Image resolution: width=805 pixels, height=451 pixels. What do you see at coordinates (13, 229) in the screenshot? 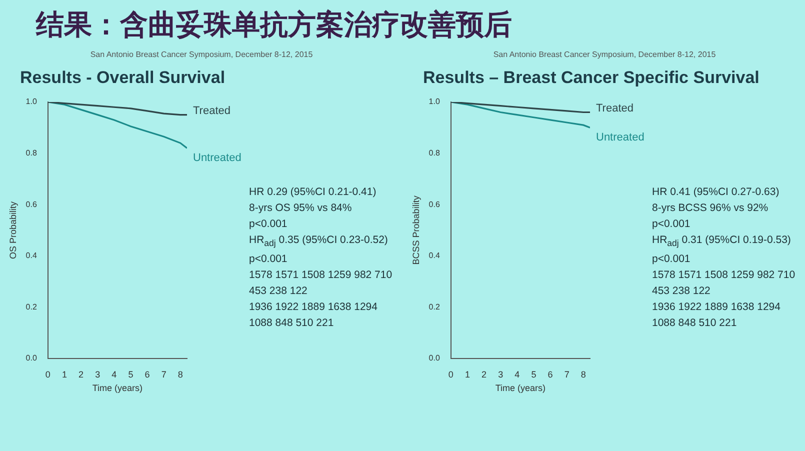
I see `y-axis-title: OS Probability` at bounding box center [13, 229].